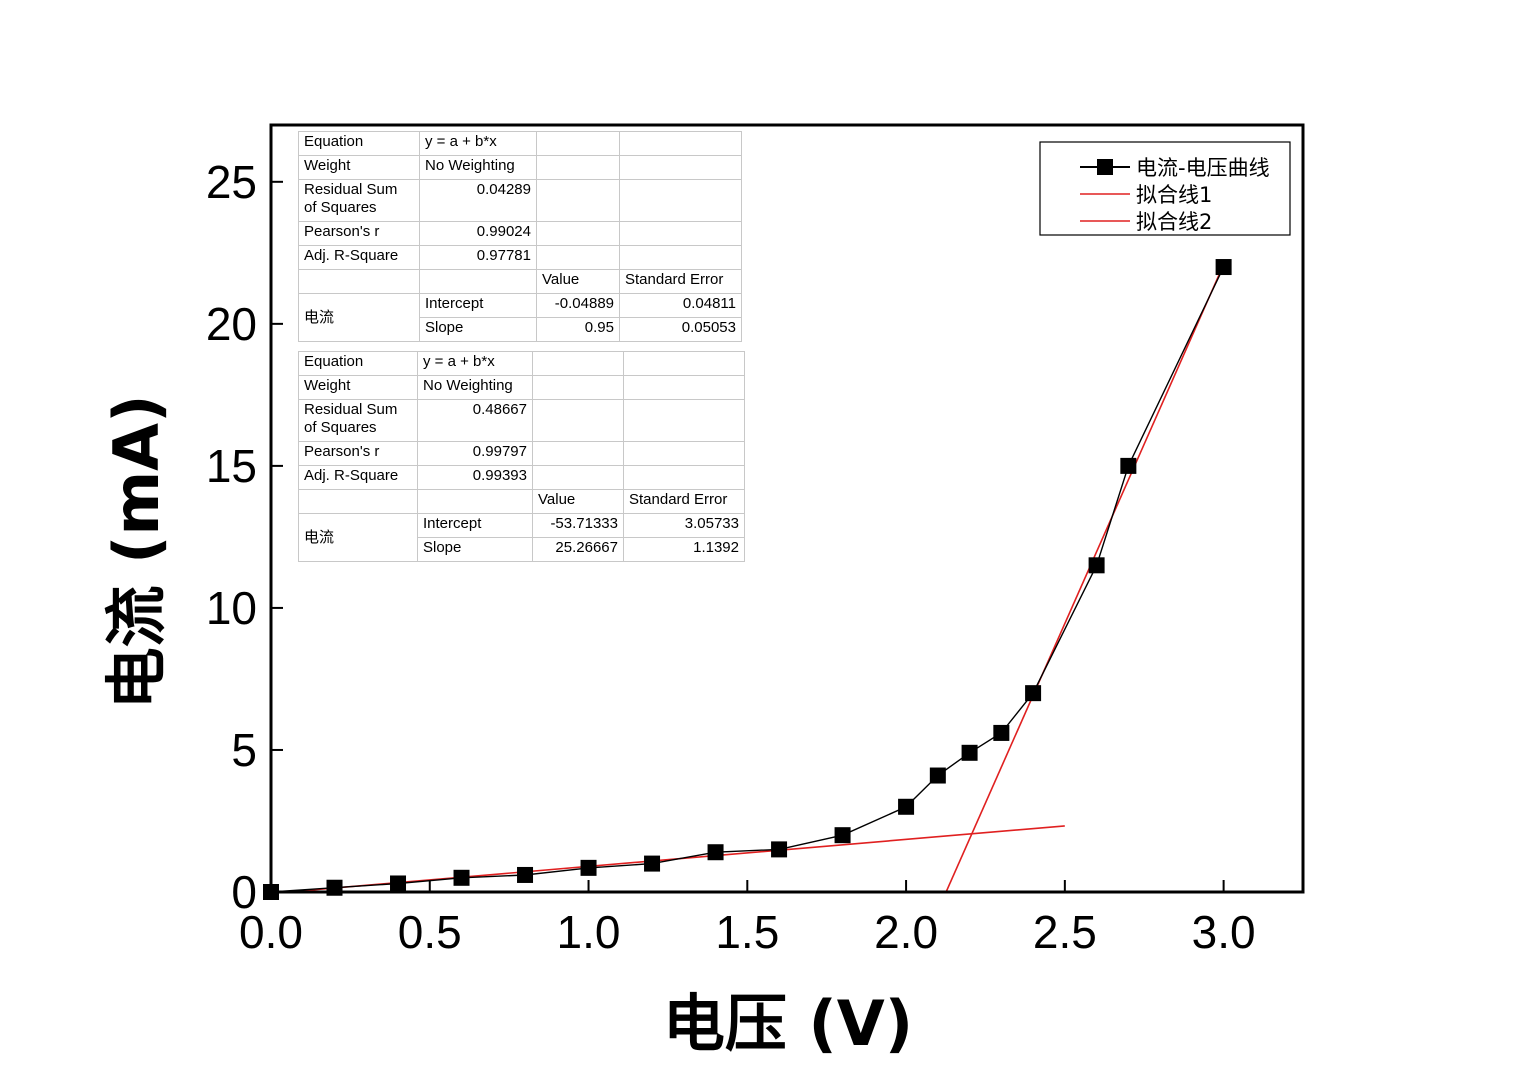 This screenshot has height=1071, width=1514. What do you see at coordinates (475, 420) in the screenshot?
I see `rss-value: 0.48667` at bounding box center [475, 420].